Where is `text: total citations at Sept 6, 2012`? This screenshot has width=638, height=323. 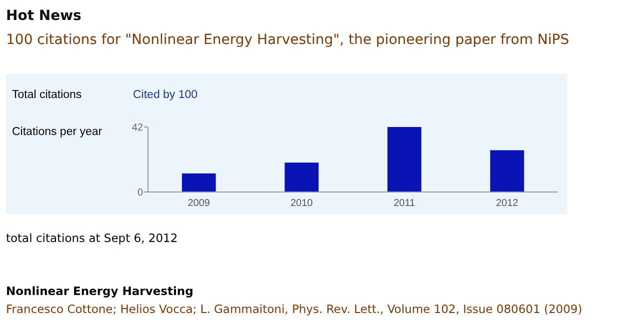
text: total citations at Sept 6, 2012 is located at coordinates (92, 238).